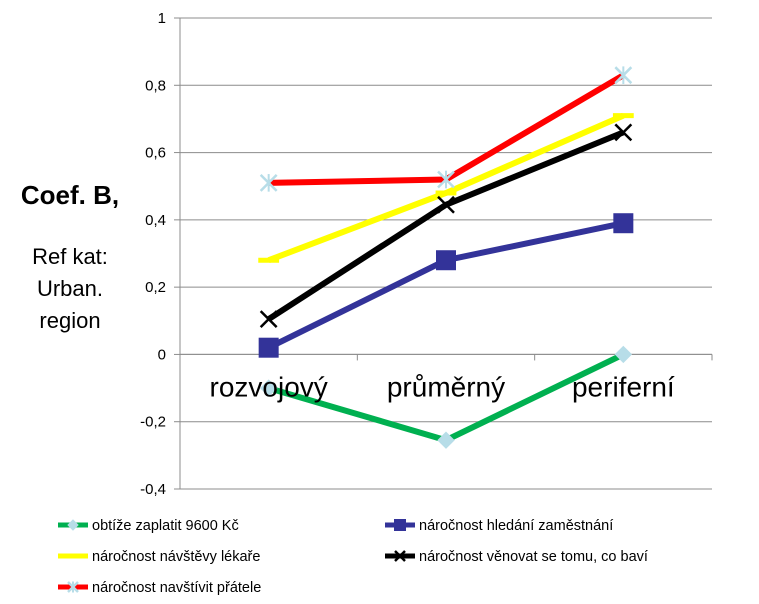 The image size is (759, 604). Describe the element at coordinates (70, 195) in the screenshot. I see `y-axis-title: Coef. B,` at that location.